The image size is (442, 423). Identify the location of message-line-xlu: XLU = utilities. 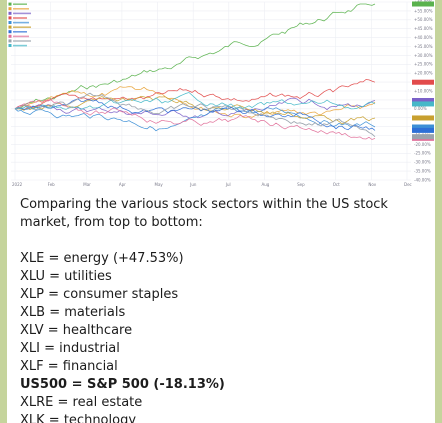
(66, 276).